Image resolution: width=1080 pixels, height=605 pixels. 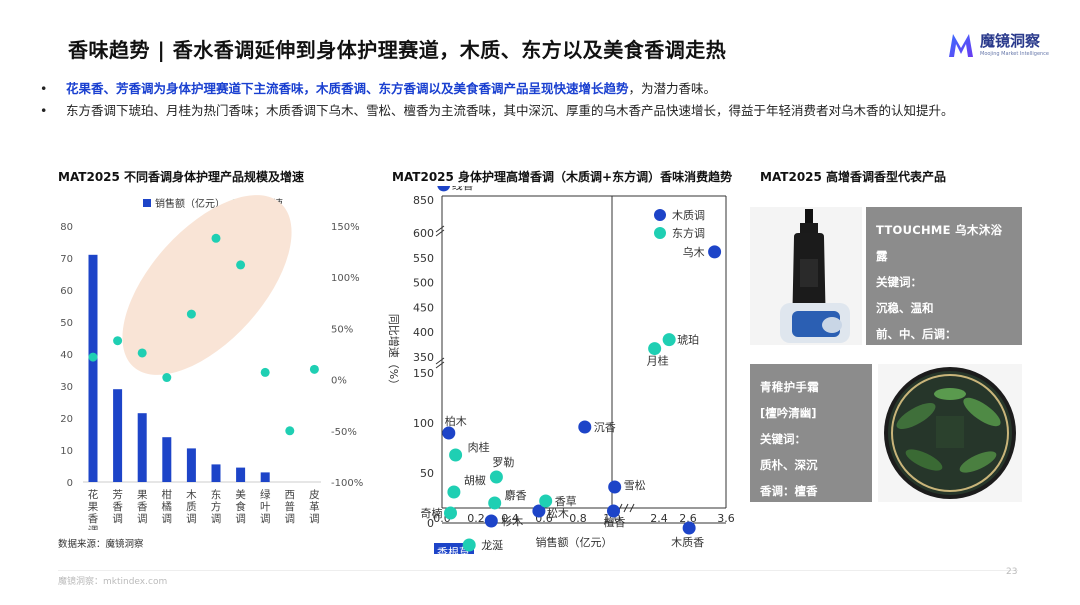 I want to click on x-tick-label: 质, so click(x=191, y=507).